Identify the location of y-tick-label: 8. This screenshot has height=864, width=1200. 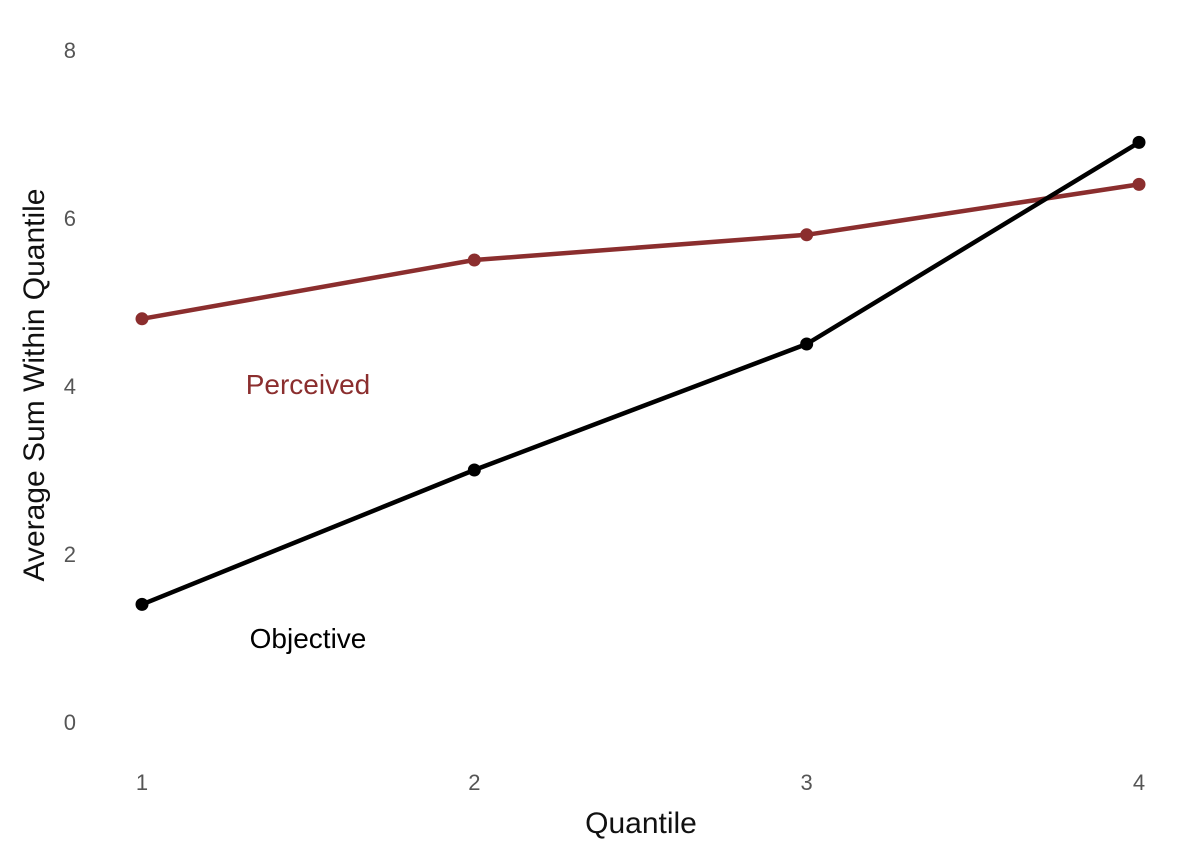
(70, 50).